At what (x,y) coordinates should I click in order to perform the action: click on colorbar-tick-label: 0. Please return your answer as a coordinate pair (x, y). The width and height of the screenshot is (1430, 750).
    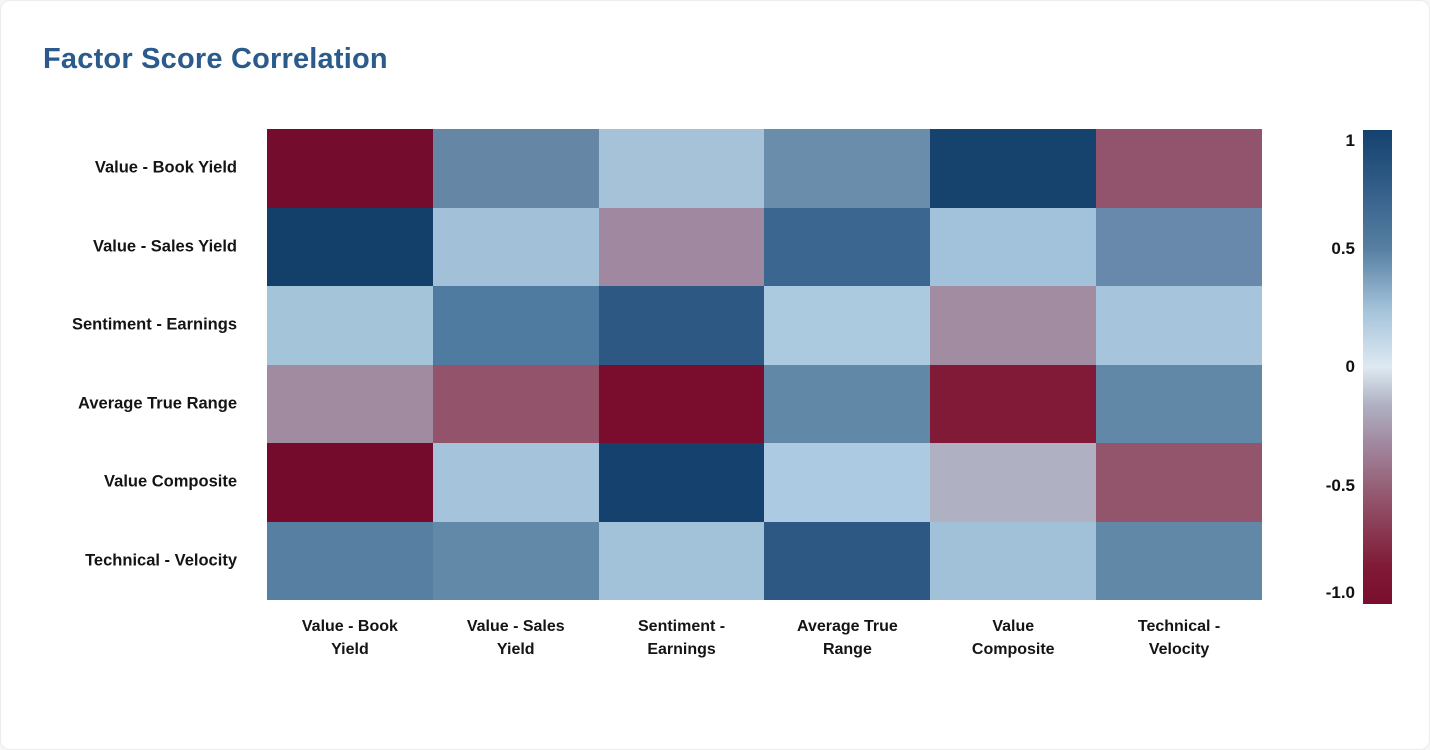
    Looking at the image, I should click on (1350, 366).